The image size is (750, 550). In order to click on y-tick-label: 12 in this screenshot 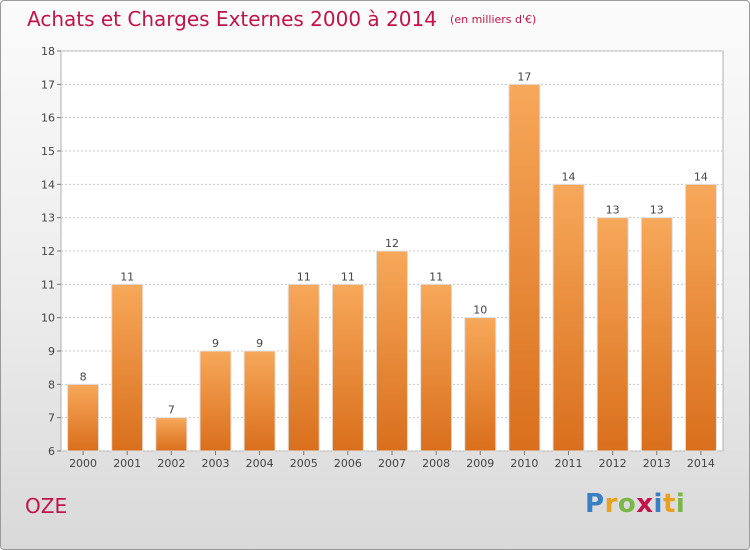, I will do `click(48, 251)`.